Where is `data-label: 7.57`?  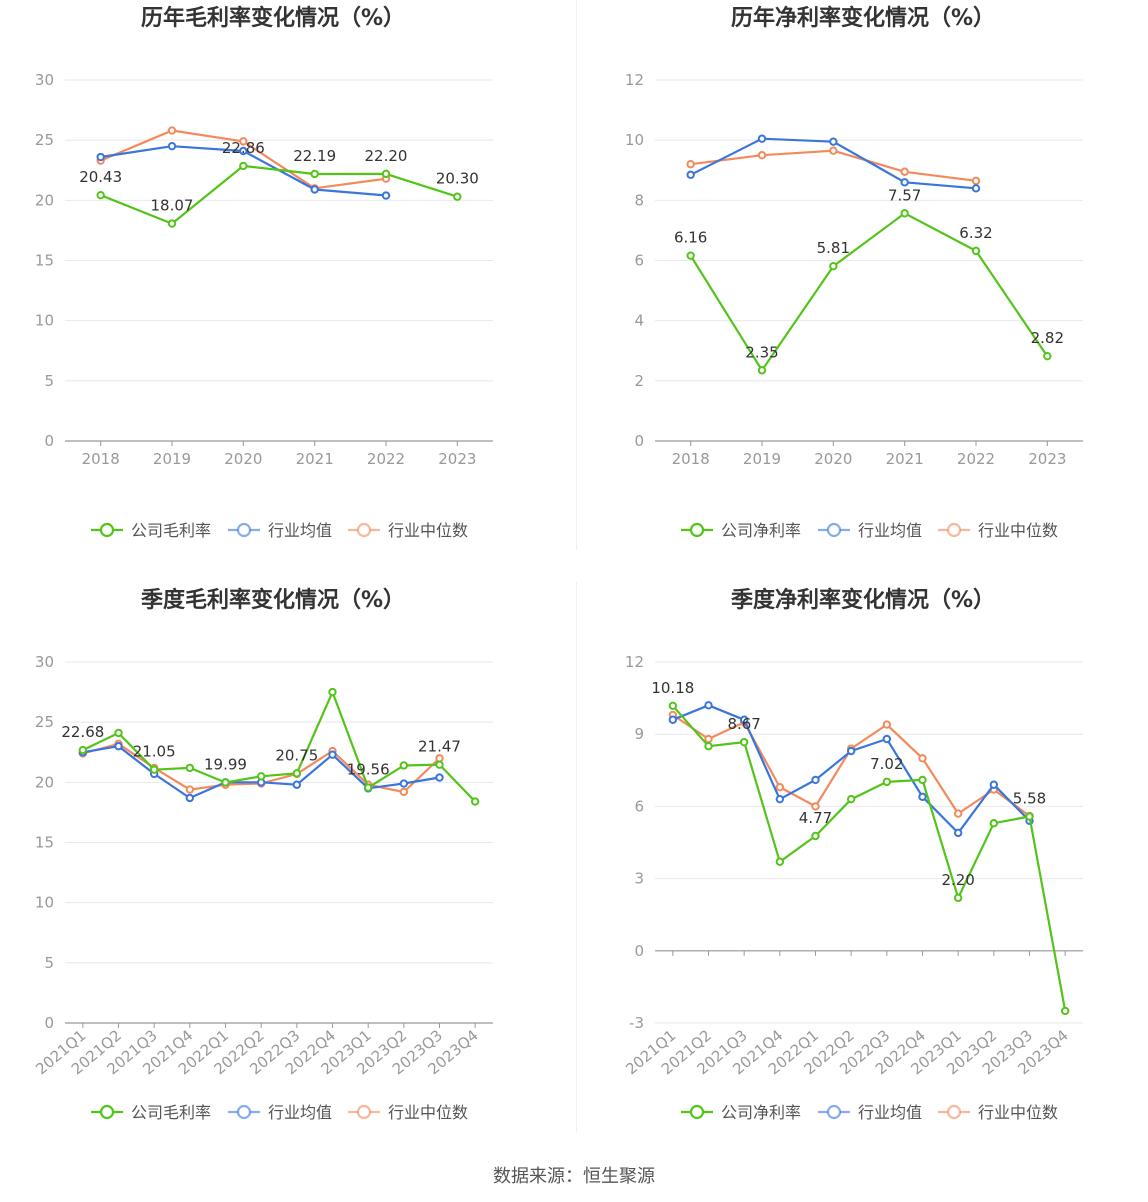
data-label: 7.57 is located at coordinates (904, 195).